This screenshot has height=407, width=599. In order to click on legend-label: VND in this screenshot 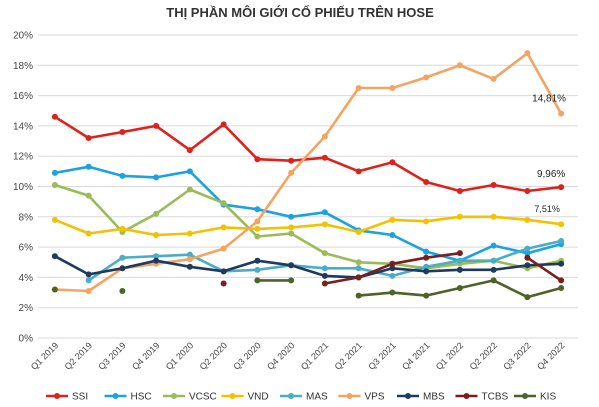, I will do `click(258, 397)`.